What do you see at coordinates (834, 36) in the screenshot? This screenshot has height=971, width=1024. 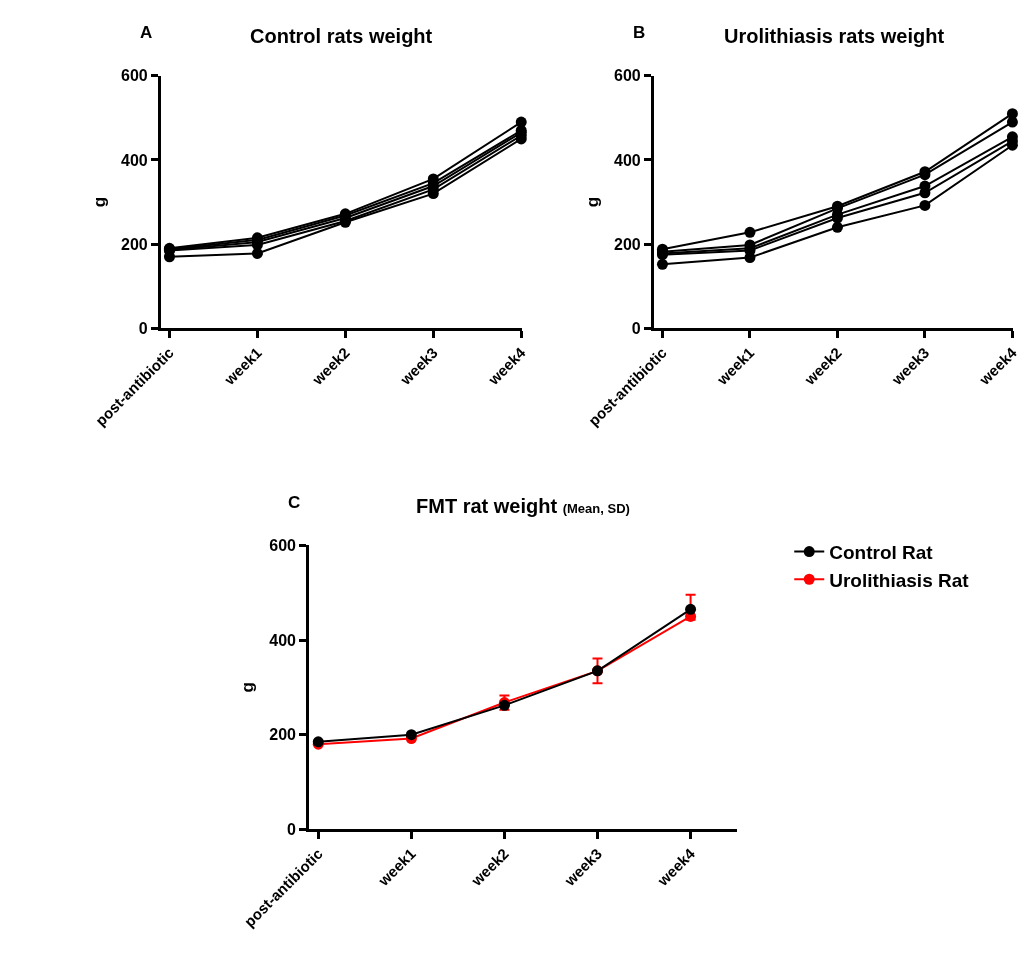 I see `chart-title: Urolithiasis rats weight` at bounding box center [834, 36].